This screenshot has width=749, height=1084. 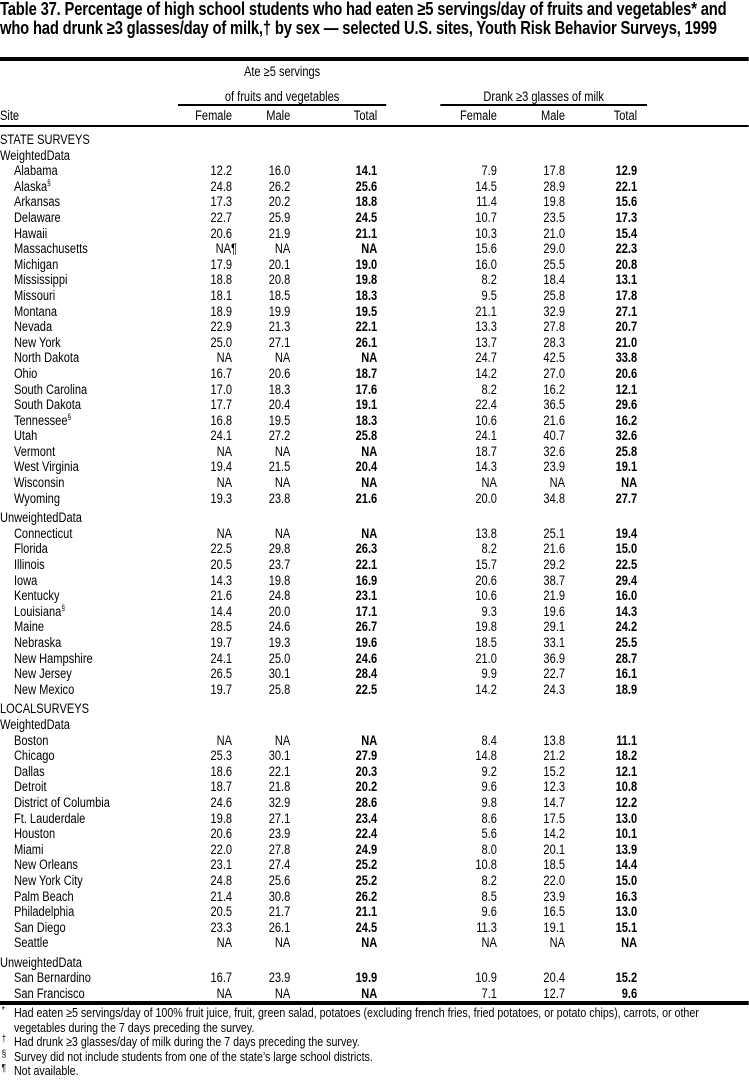 What do you see at coordinates (374, 787) in the screenshot?
I see `table-row: Detroit 18.7 21.8 20.2 9.6 12.3 10.8` at bounding box center [374, 787].